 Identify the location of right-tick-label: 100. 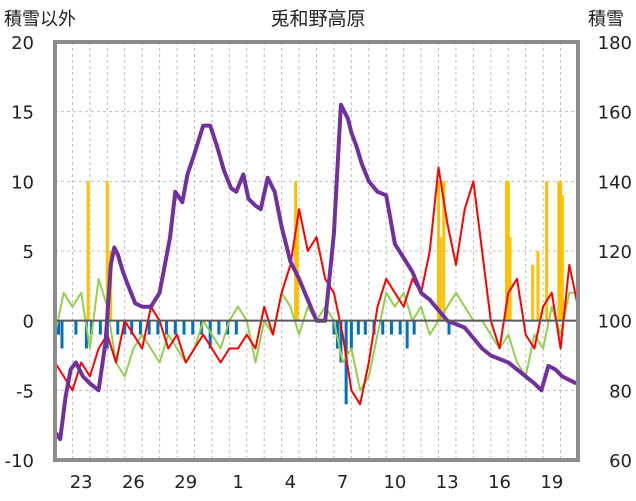
(615, 322).